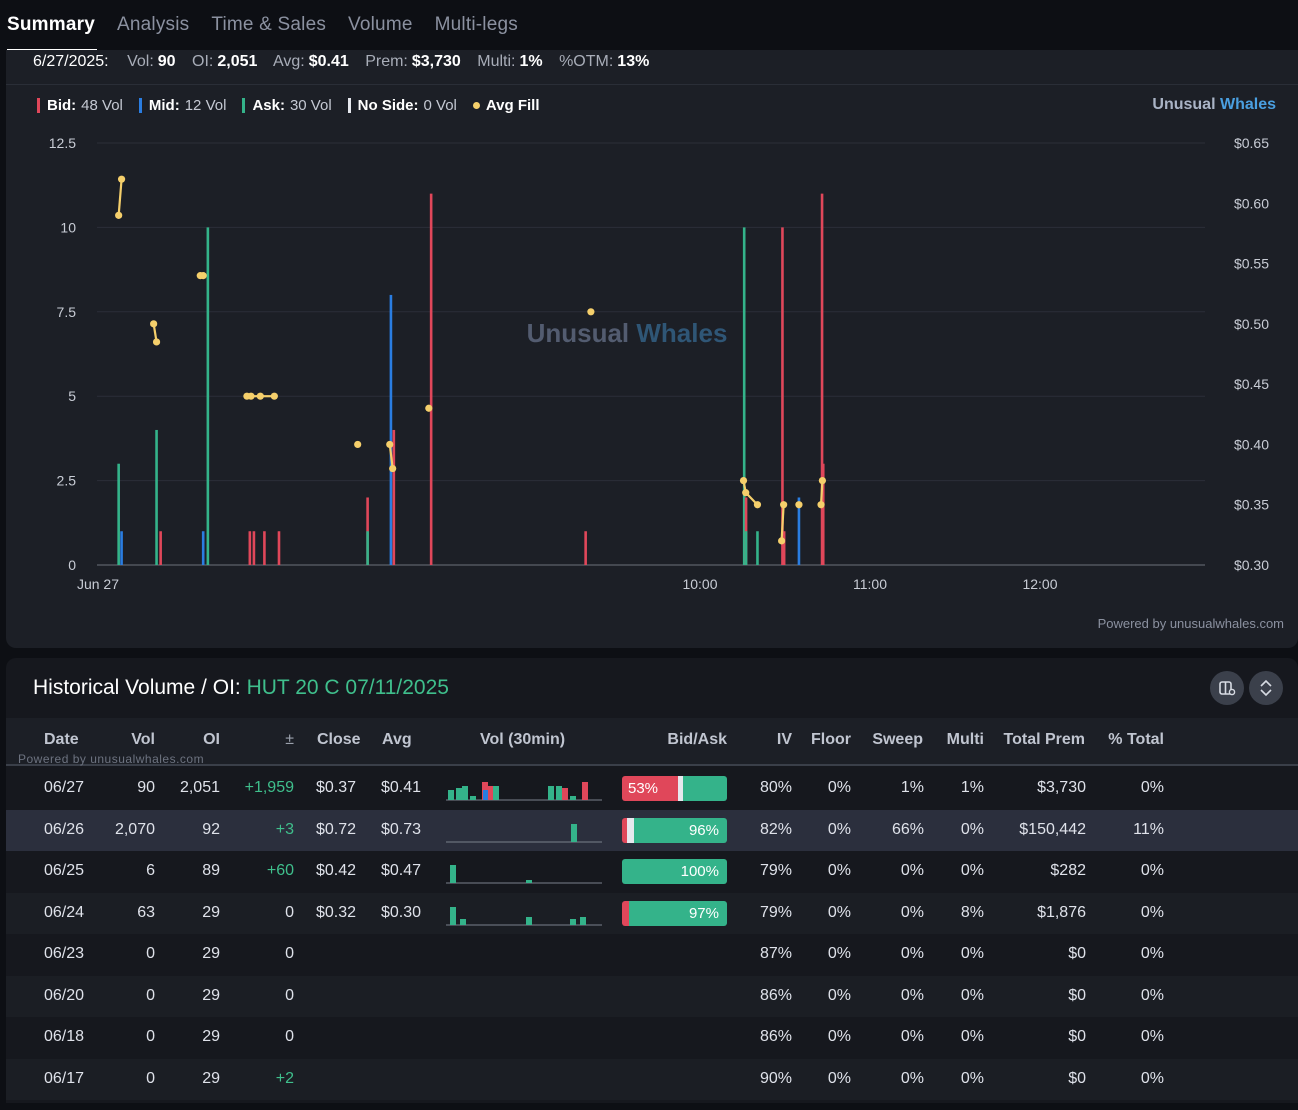 The image size is (1298, 1110). What do you see at coordinates (64, 787) in the screenshot?
I see `cell-date: 06/27` at bounding box center [64, 787].